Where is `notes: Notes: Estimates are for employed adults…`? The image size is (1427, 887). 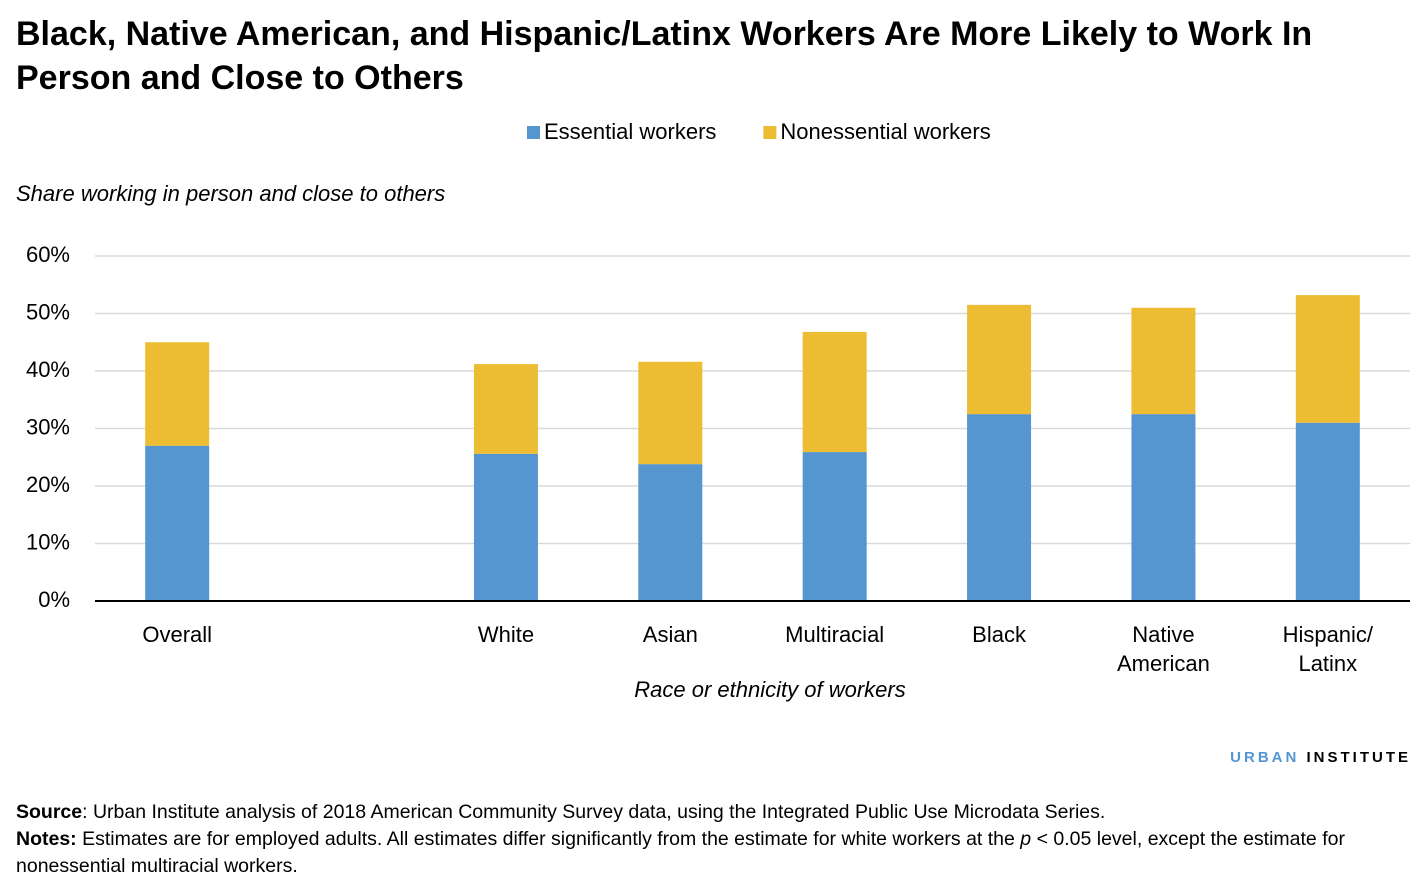
notes: Notes: Estimates are for employed adults… is located at coordinates (716, 853).